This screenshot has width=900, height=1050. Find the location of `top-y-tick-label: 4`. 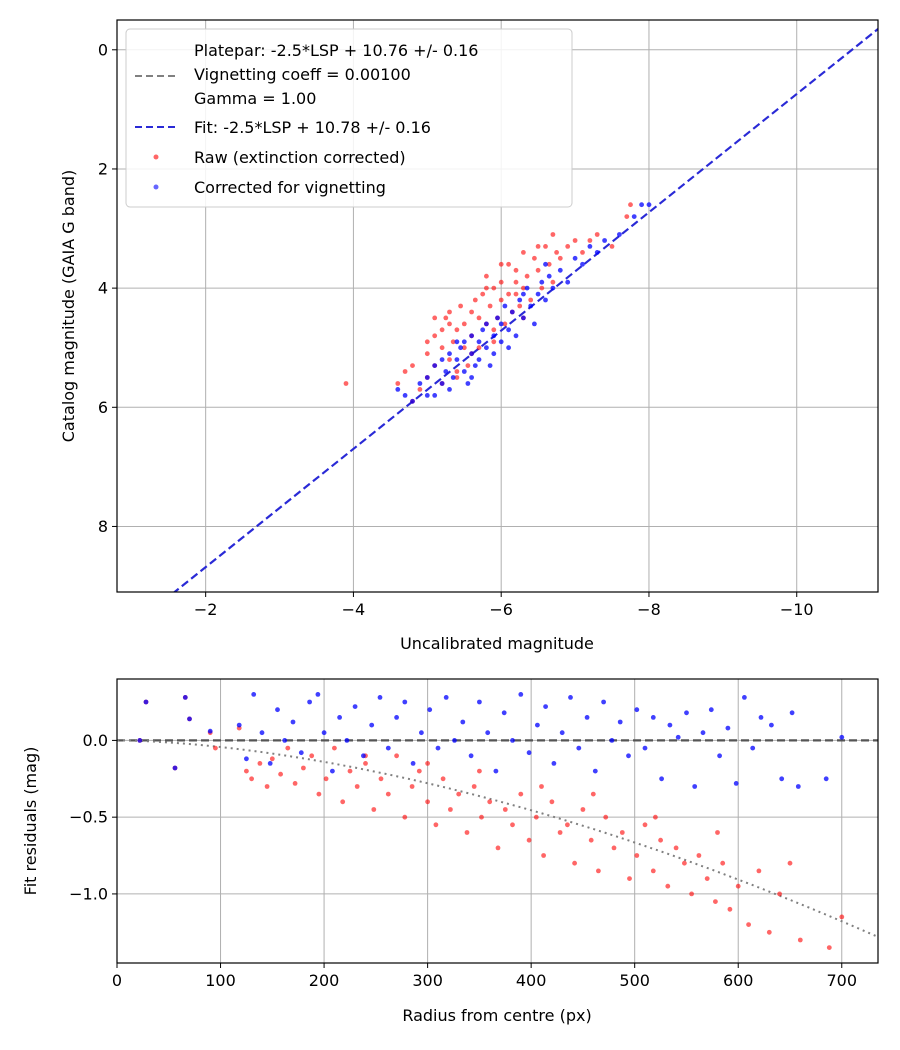

top-y-tick-label: 4 is located at coordinates (103, 288).